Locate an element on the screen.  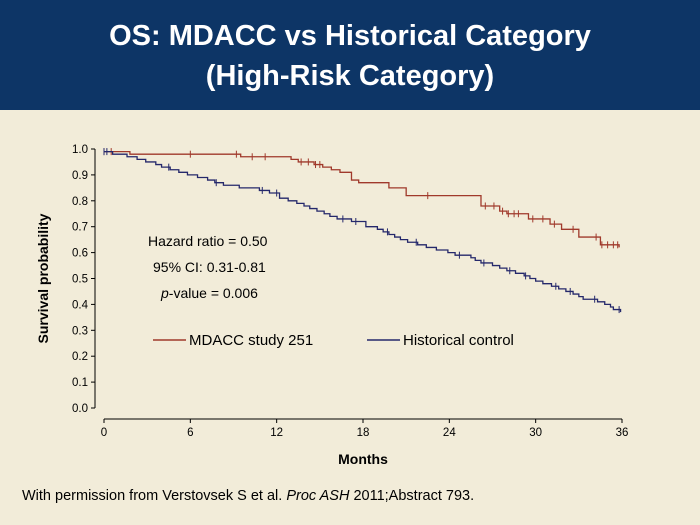
x-tick-label: 18 is located at coordinates (363, 433).